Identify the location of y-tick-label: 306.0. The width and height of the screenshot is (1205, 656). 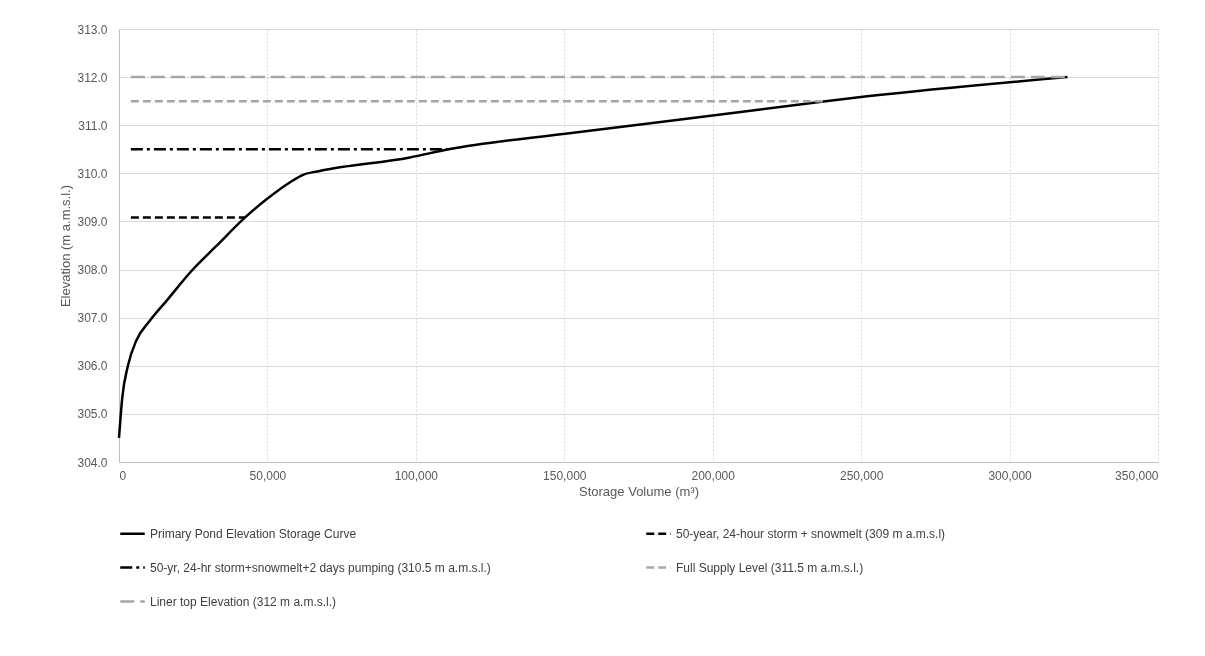
(92, 366).